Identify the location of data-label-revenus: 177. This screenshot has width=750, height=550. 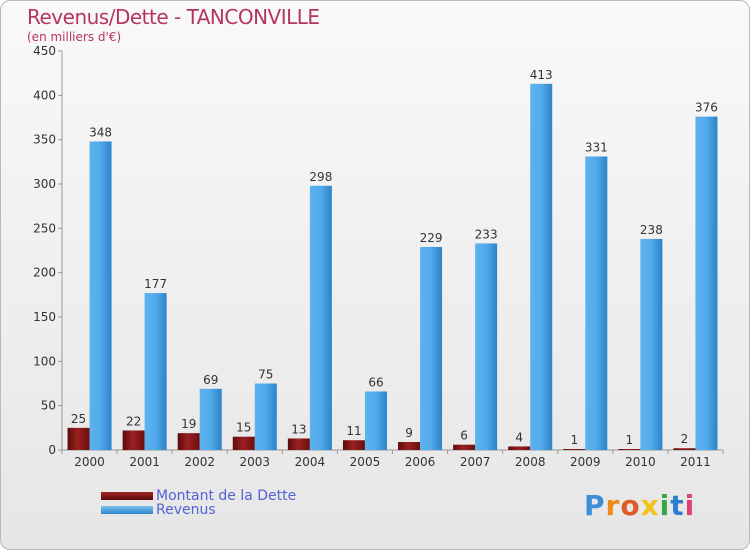
(155, 284).